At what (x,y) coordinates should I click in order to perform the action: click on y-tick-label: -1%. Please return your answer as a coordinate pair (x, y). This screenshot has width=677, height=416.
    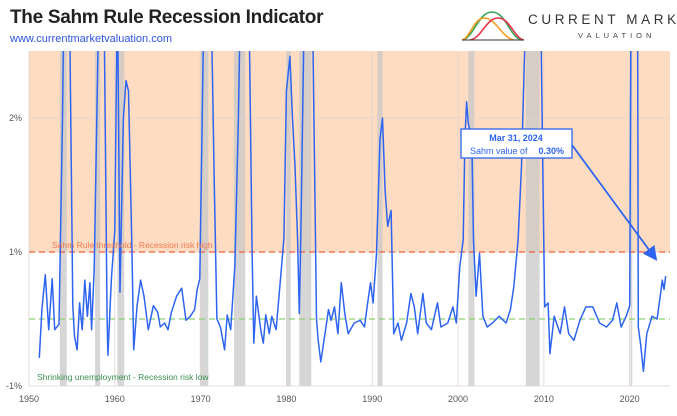
    Looking at the image, I should click on (14, 386).